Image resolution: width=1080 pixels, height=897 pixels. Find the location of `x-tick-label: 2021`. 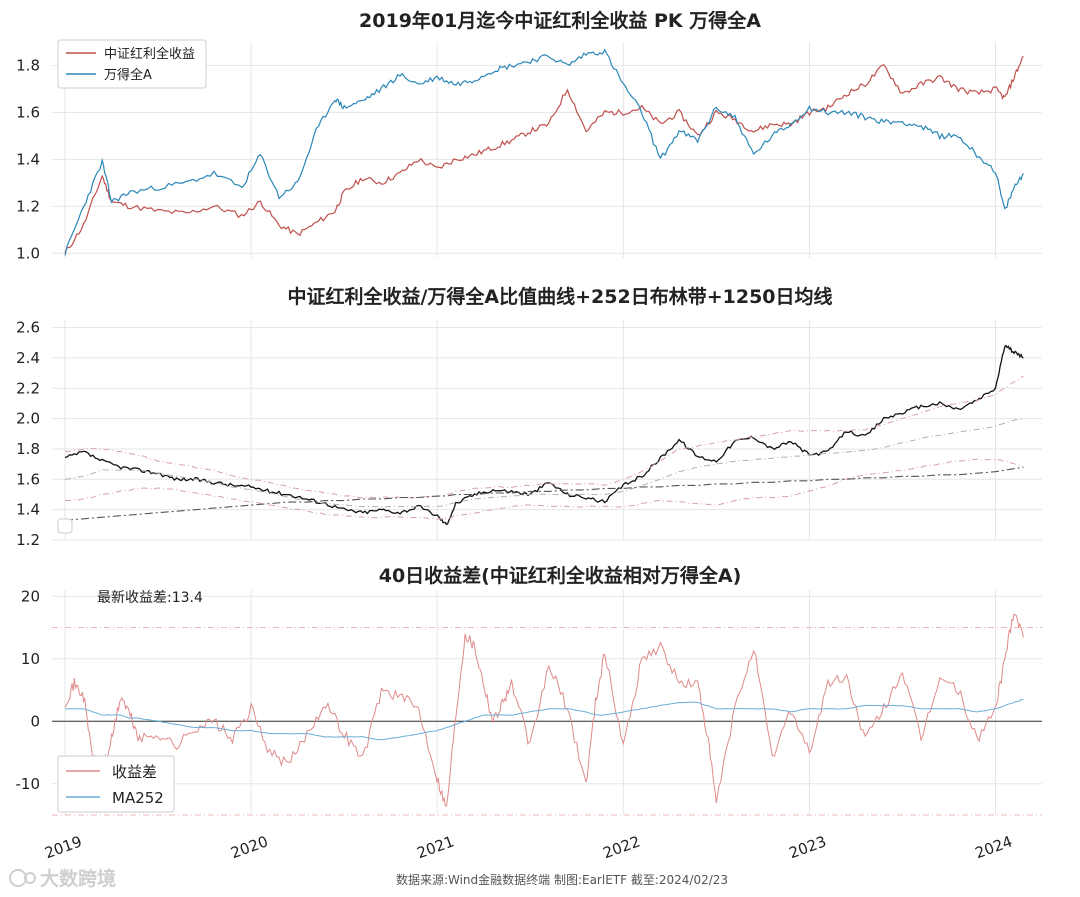

x-tick-label: 2021 is located at coordinates (435, 847).